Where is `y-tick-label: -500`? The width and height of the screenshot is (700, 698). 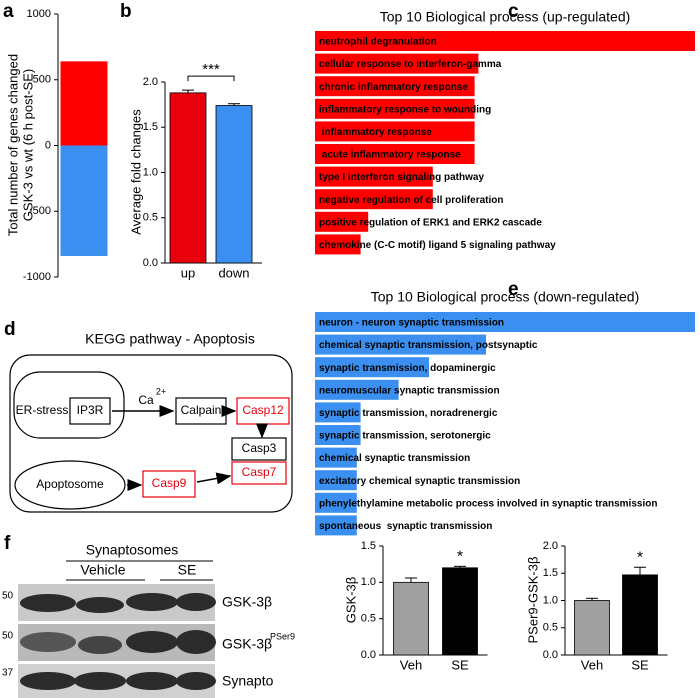 y-tick-label: -500 is located at coordinates (40, 211).